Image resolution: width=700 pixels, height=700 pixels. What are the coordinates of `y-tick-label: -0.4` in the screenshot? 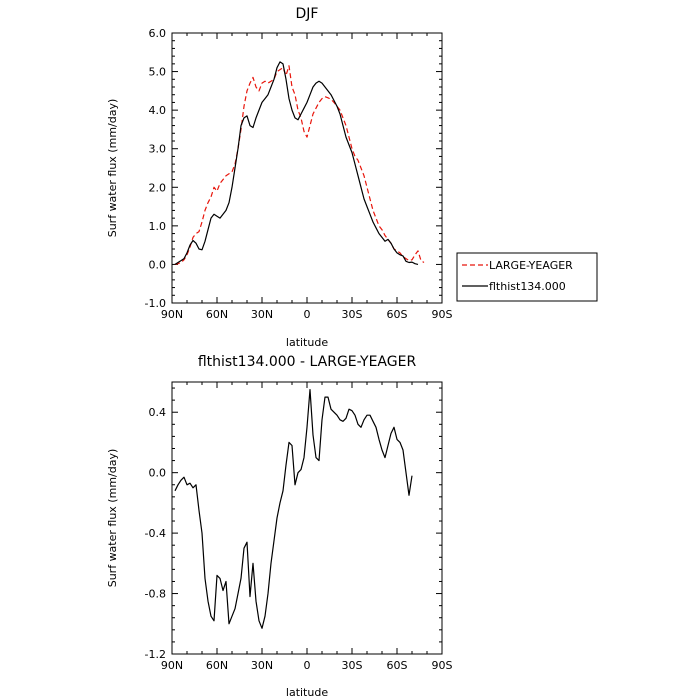 It's located at (155, 533).